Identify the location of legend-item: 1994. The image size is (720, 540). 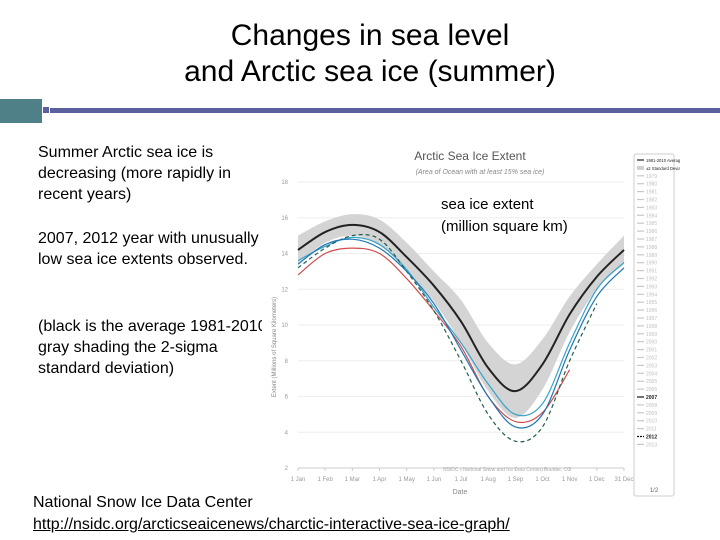
(651, 295).